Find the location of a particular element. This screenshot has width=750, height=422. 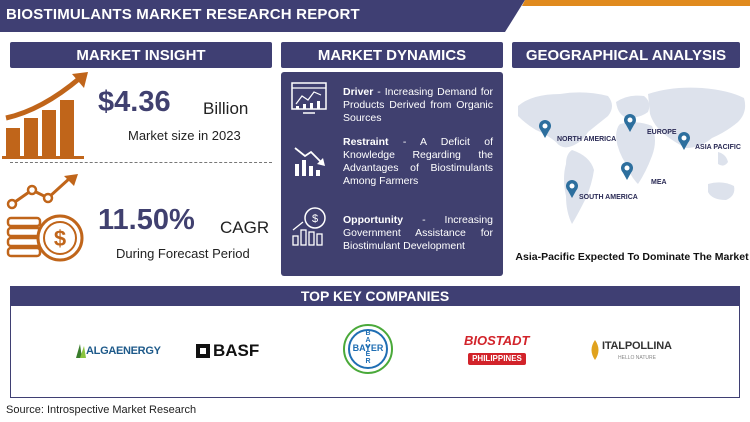

market-size-unit: Billion is located at coordinates (226, 108).